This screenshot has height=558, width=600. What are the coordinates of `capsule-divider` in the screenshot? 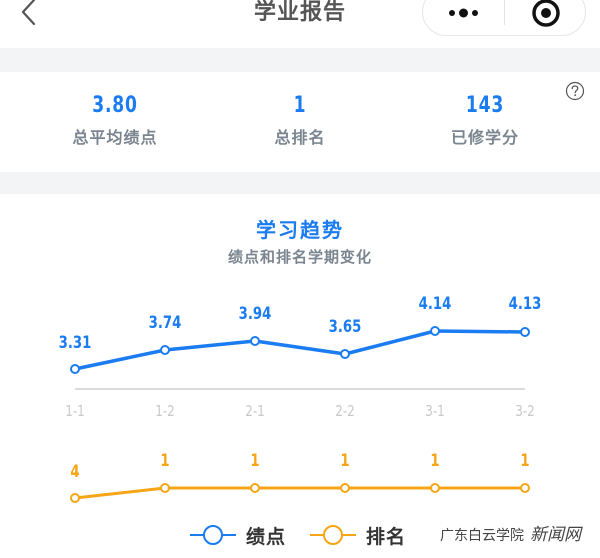 It's located at (504, 12).